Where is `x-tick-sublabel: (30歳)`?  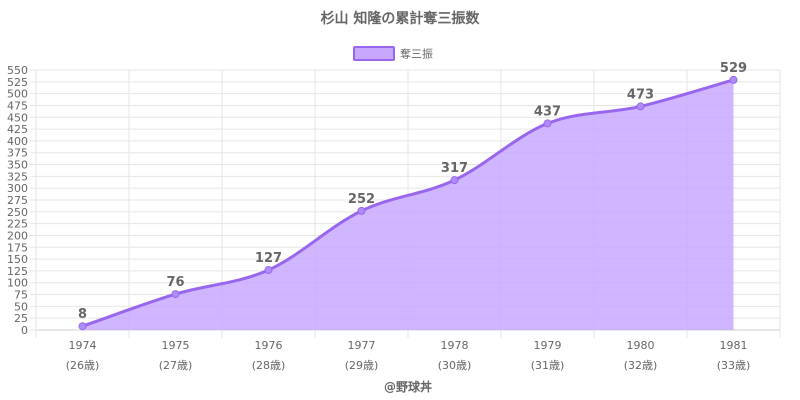 x-tick-sublabel: (30歳) is located at coordinates (455, 365).